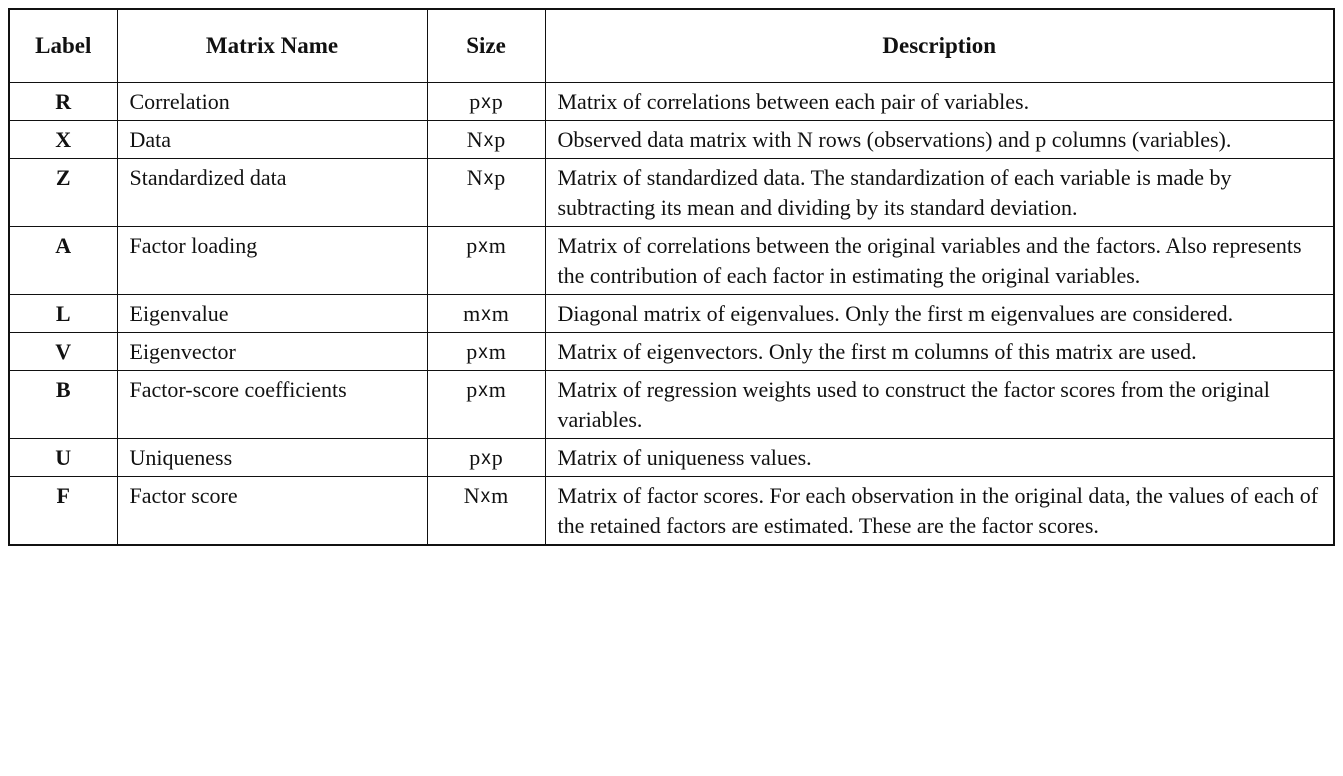  I want to click on row-label: A, so click(63, 260).